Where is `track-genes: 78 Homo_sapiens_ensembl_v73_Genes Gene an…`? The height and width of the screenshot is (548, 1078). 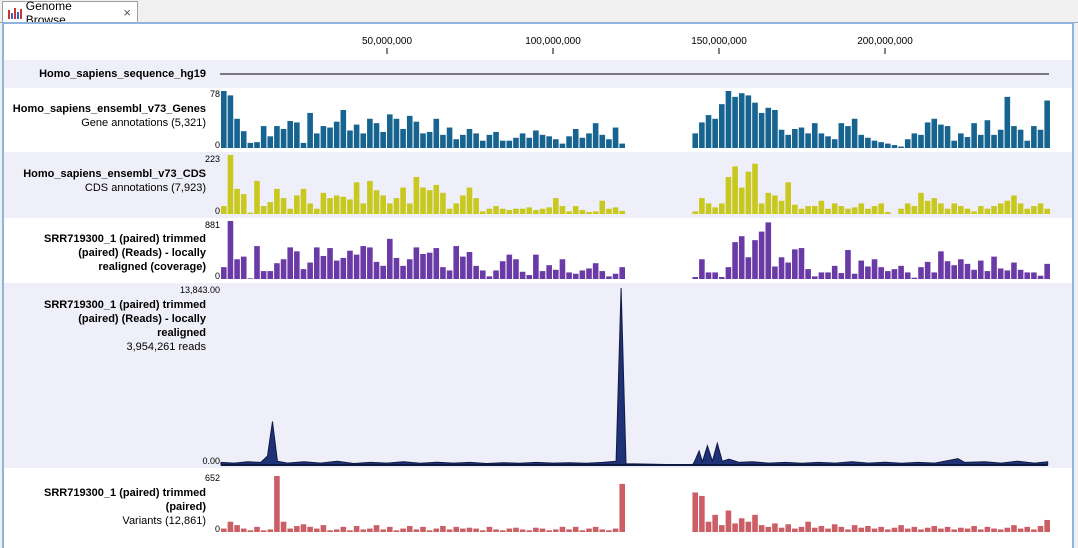
track-genes: 78 Homo_sapiens_ensembl_v73_Genes Gene an… is located at coordinates (538, 120).